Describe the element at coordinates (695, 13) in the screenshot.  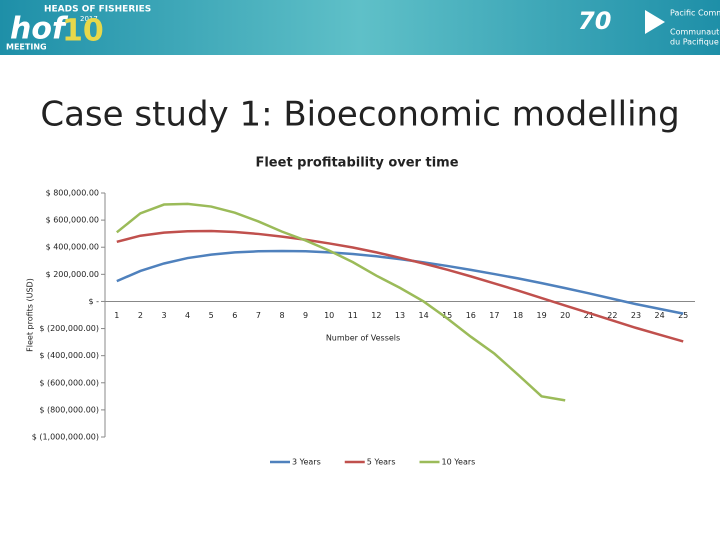
I see `org-en: Pacific Community` at that location.